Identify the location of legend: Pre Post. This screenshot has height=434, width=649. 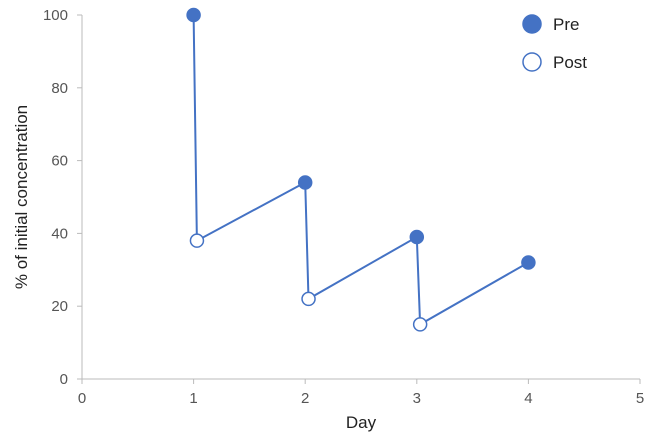
(554, 43).